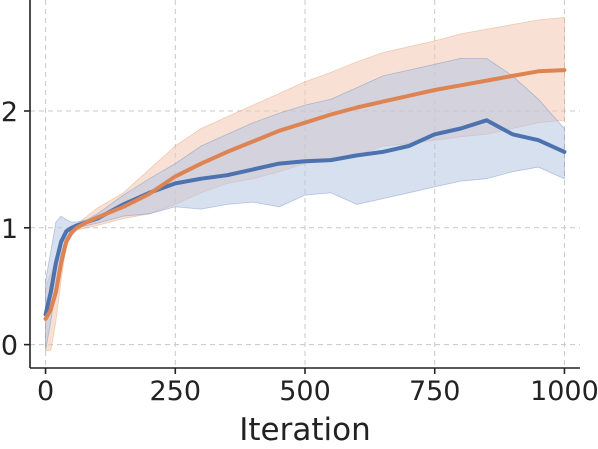 Image resolution: width=598 pixels, height=449 pixels. What do you see at coordinates (435, 391) in the screenshot?
I see `x-tick-label: 750` at bounding box center [435, 391].